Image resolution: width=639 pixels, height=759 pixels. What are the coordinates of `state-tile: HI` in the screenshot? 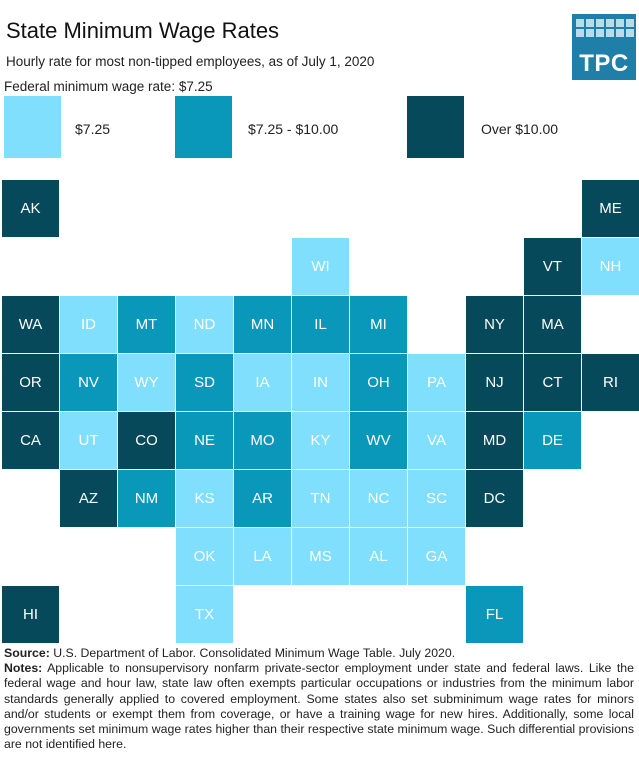 It's located at (30, 614).